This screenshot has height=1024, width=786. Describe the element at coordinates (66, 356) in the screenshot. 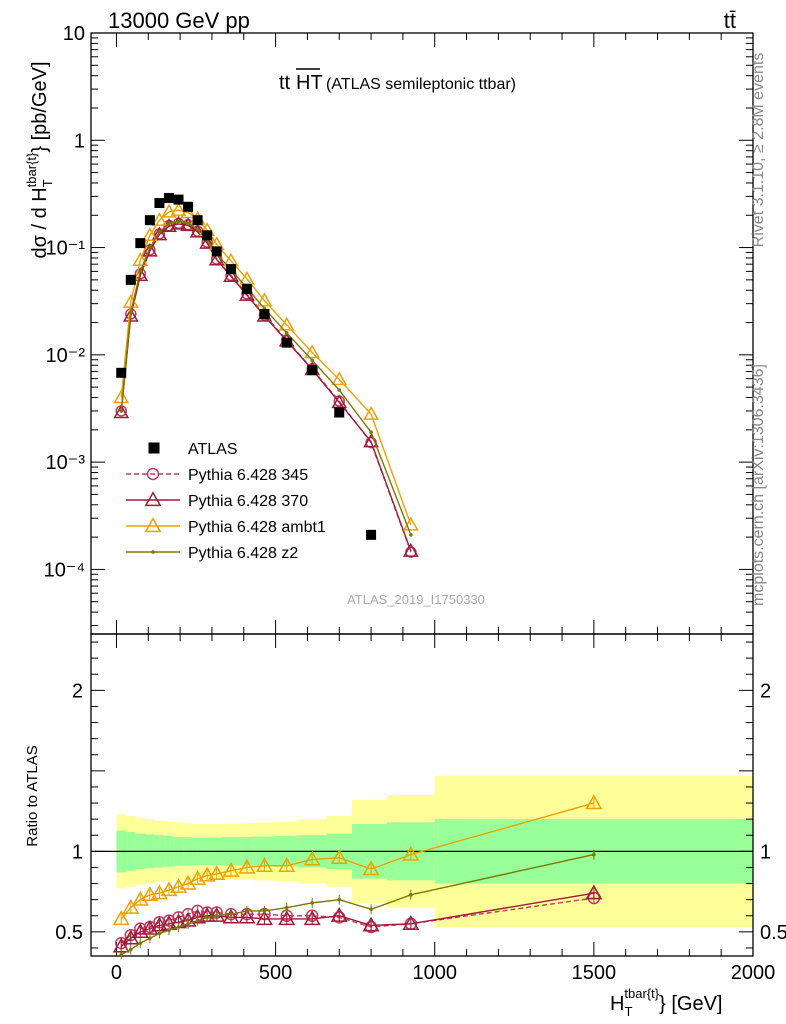

I see `y-tick-label: 10⁻²` at that location.